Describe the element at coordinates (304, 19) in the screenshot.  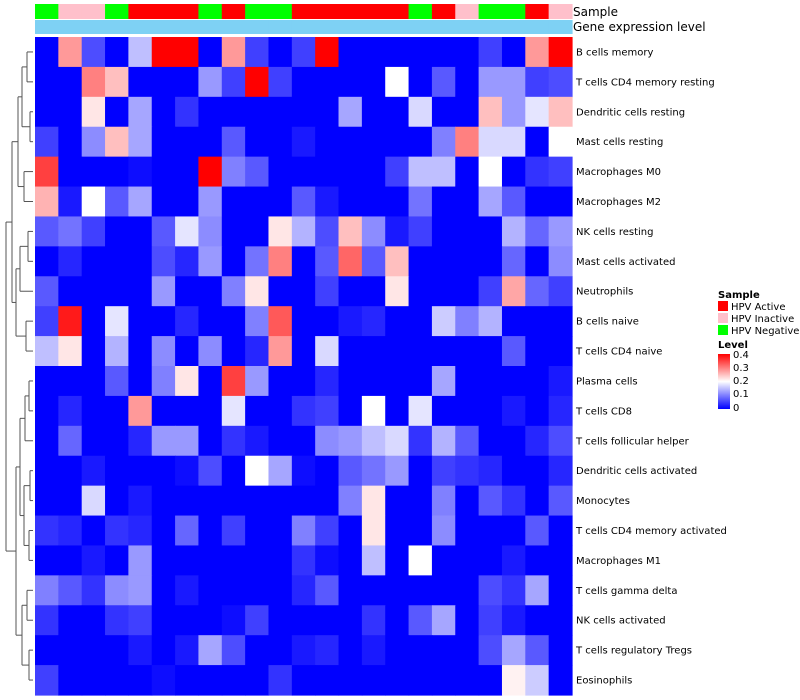
I see `column-annotation-bars` at that location.